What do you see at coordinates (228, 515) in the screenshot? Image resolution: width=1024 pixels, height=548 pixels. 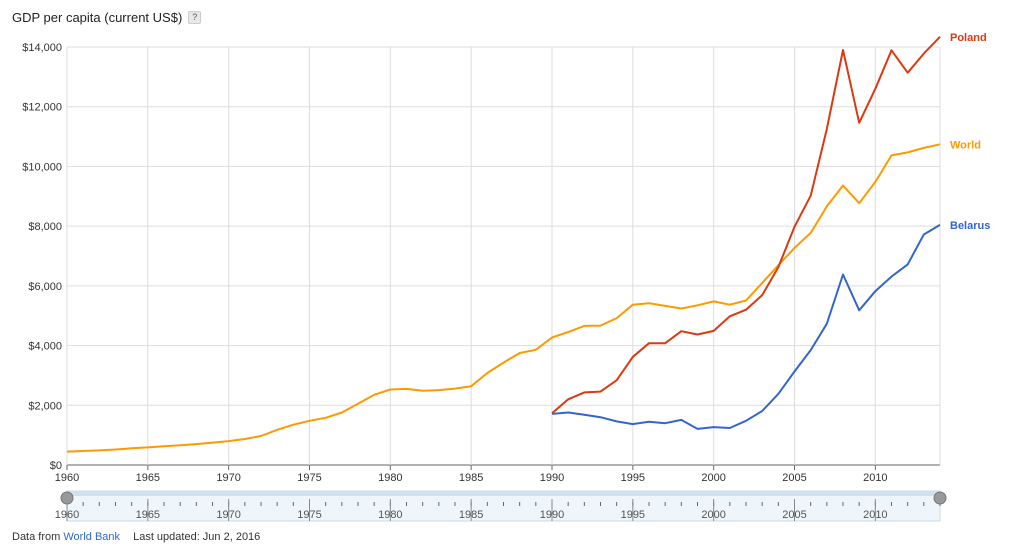 I see `range-tick-label: 1970` at bounding box center [228, 515].